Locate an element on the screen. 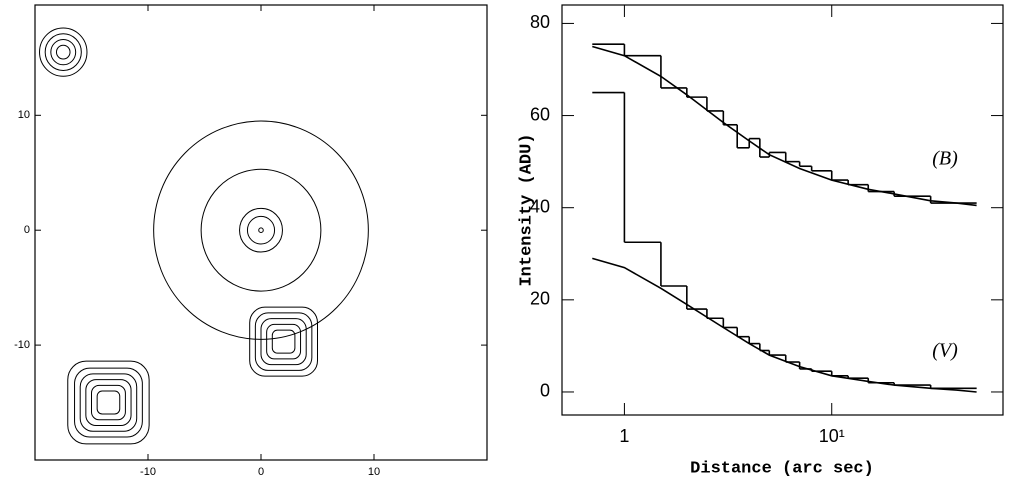 This screenshot has width=1009, height=481. y-tick-label: -10 is located at coordinates (22, 345).